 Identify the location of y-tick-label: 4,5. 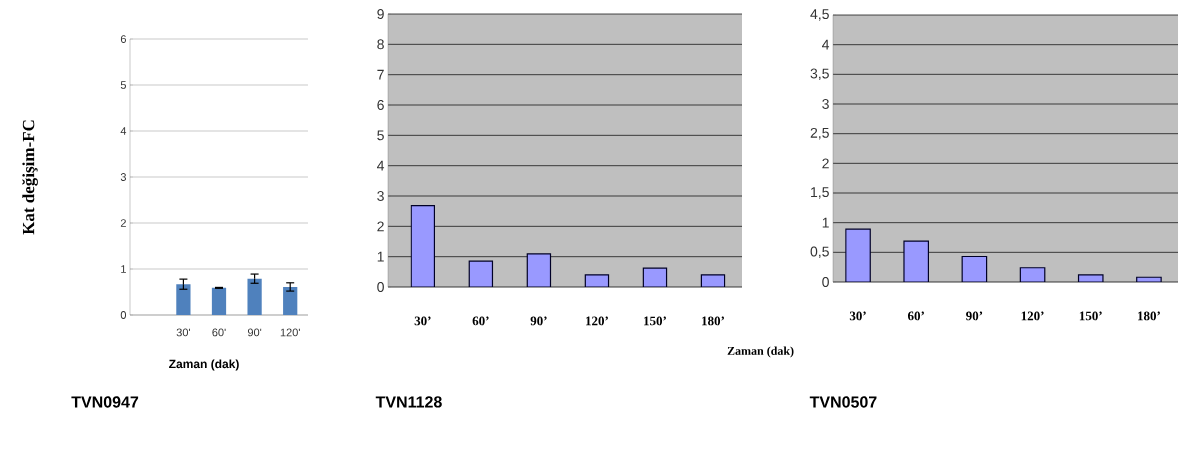
(819, 15).